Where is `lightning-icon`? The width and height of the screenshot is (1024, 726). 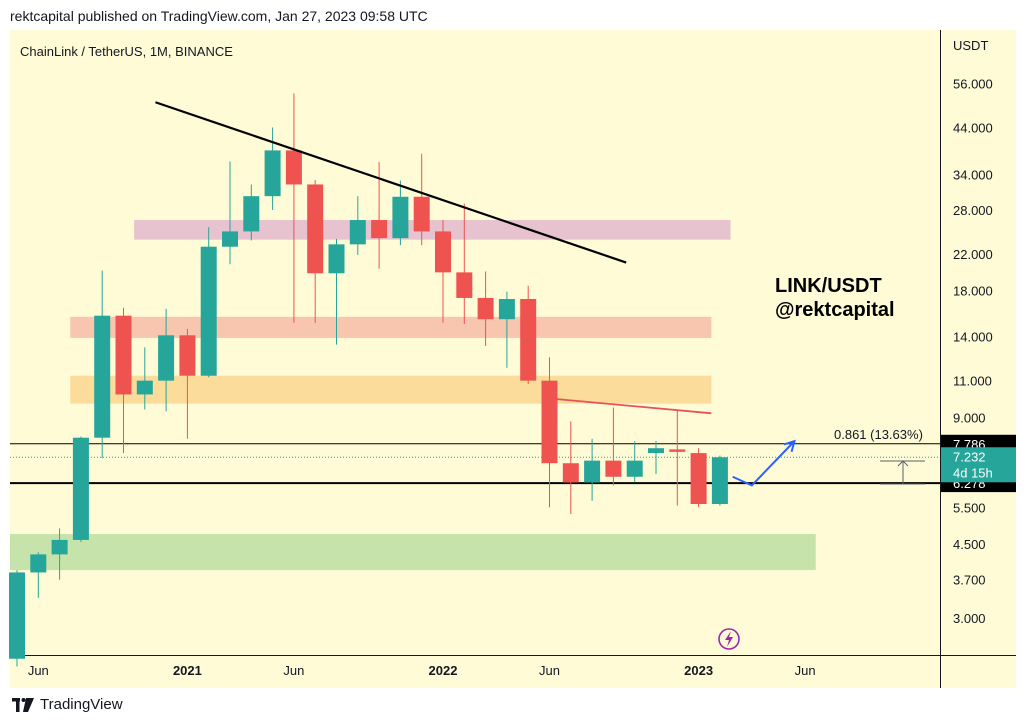 lightning-icon is located at coordinates (729, 639).